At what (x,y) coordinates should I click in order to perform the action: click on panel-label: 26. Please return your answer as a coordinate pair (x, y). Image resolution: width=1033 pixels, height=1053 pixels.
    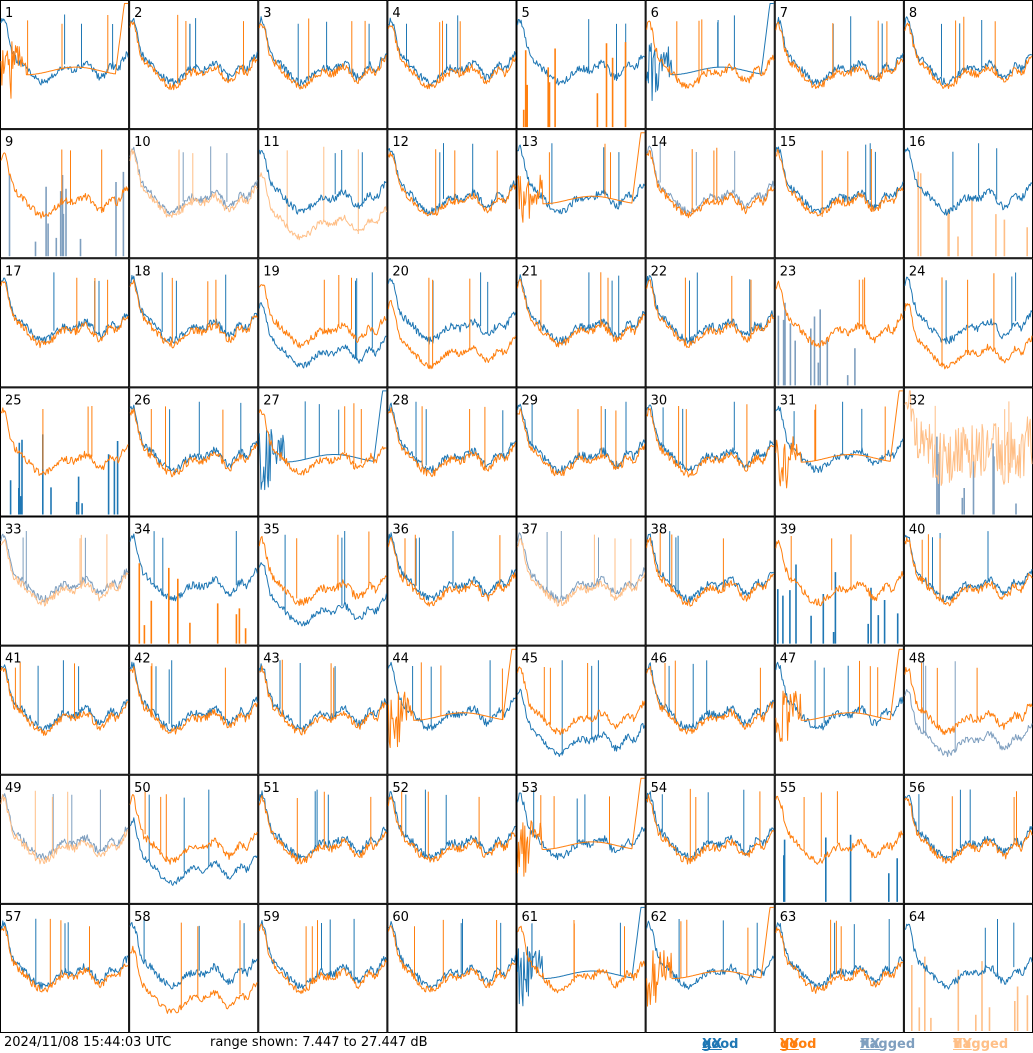
    Looking at the image, I should click on (142, 400).